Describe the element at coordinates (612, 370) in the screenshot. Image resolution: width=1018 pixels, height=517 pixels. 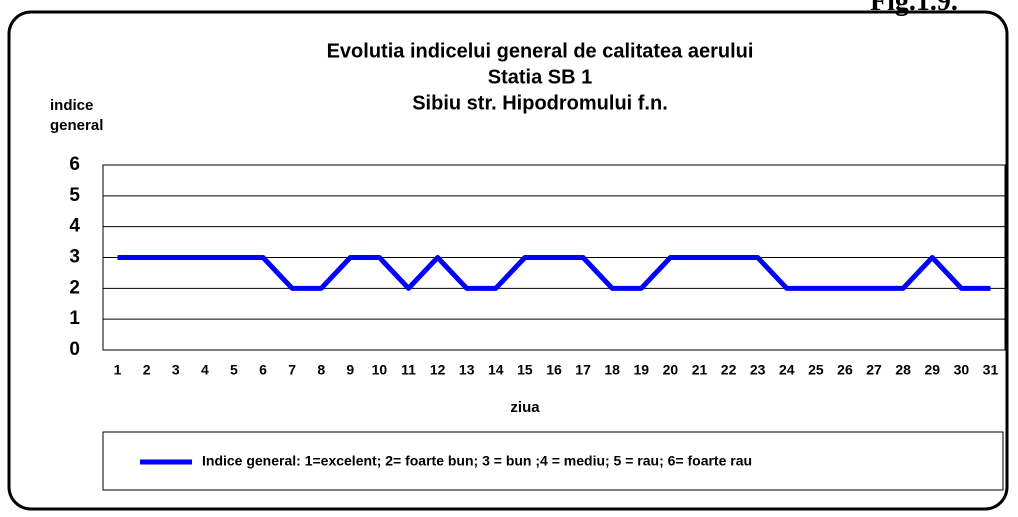
I see `x-tick-label: 18` at that location.